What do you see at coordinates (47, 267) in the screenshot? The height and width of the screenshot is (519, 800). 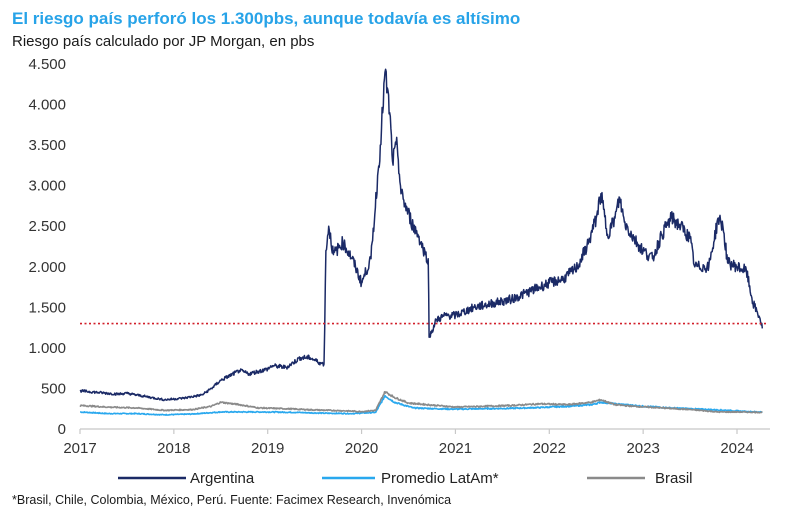 I see `y-tick-label: 2.000` at bounding box center [47, 267].